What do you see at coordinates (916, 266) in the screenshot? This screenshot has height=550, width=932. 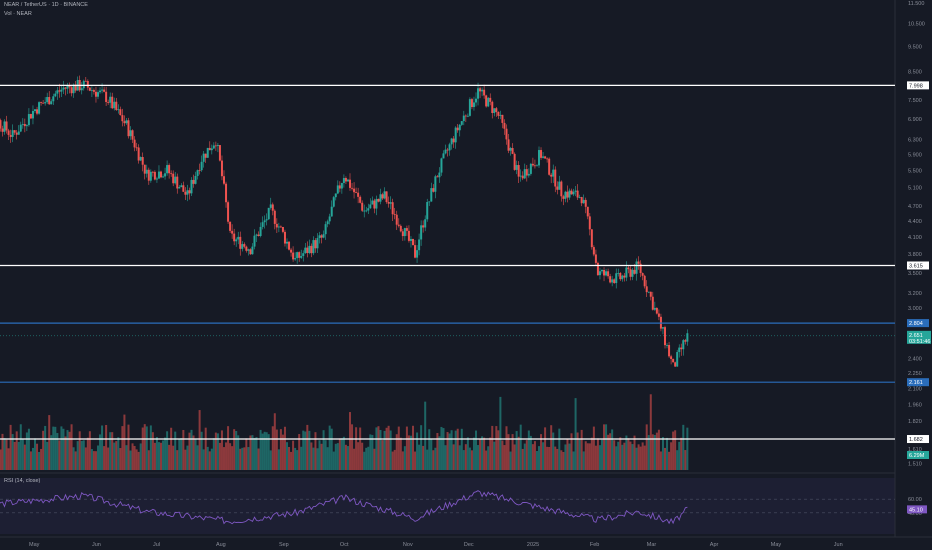 I see `level-price-text: 3.615` at bounding box center [916, 266].